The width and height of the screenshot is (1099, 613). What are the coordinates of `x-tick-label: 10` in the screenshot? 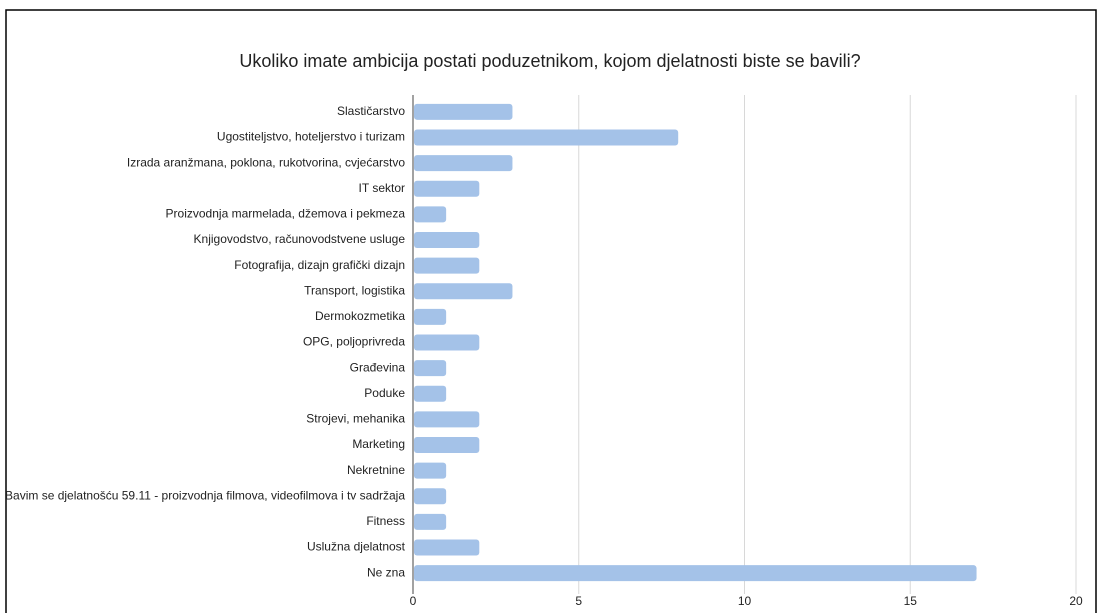 It's located at (745, 601).